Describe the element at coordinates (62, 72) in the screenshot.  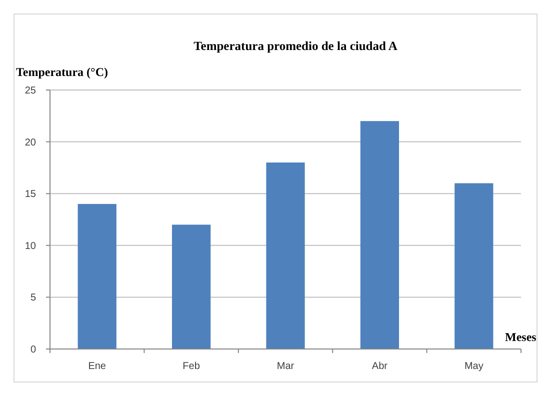
I see `y-axis-title: Temperatura (°C)` at that location.